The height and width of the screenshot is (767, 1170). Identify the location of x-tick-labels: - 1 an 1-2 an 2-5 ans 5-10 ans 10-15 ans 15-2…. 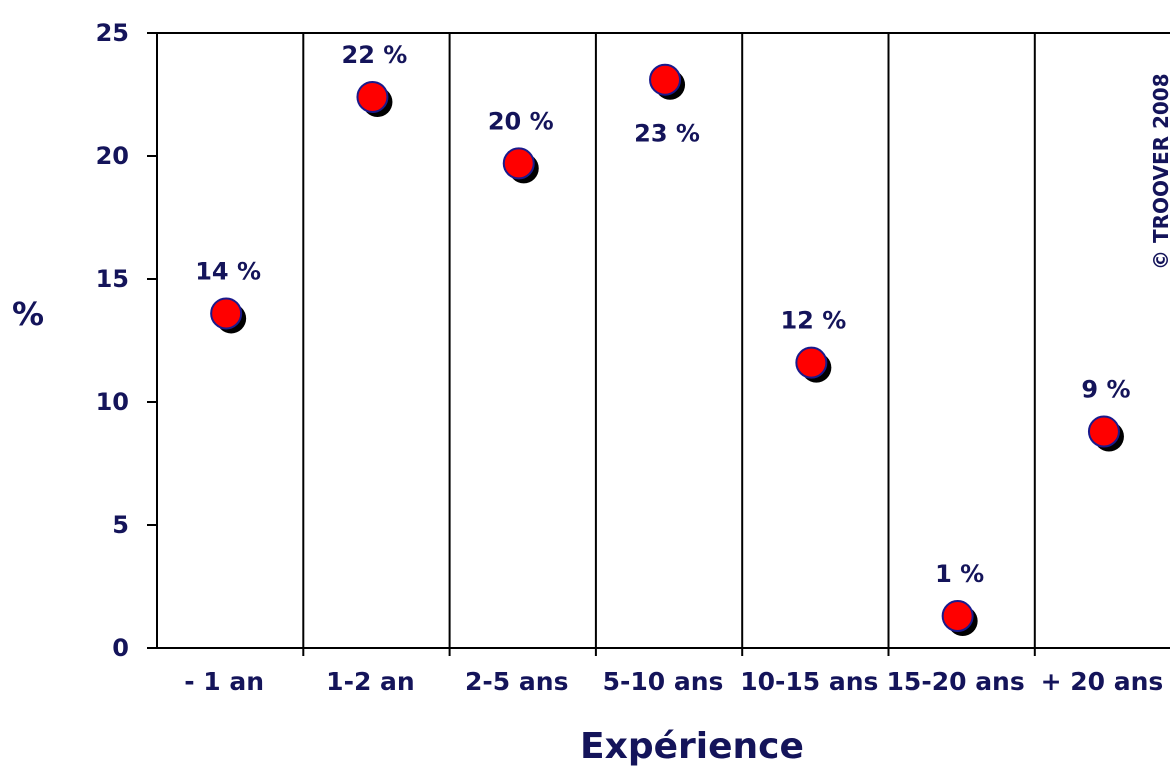
(673, 681).